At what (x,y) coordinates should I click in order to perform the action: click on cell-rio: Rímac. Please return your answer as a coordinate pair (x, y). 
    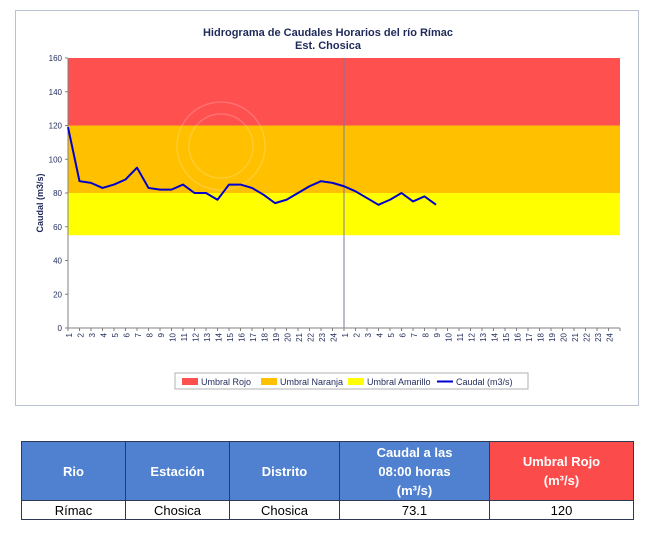
    Looking at the image, I should click on (73, 510).